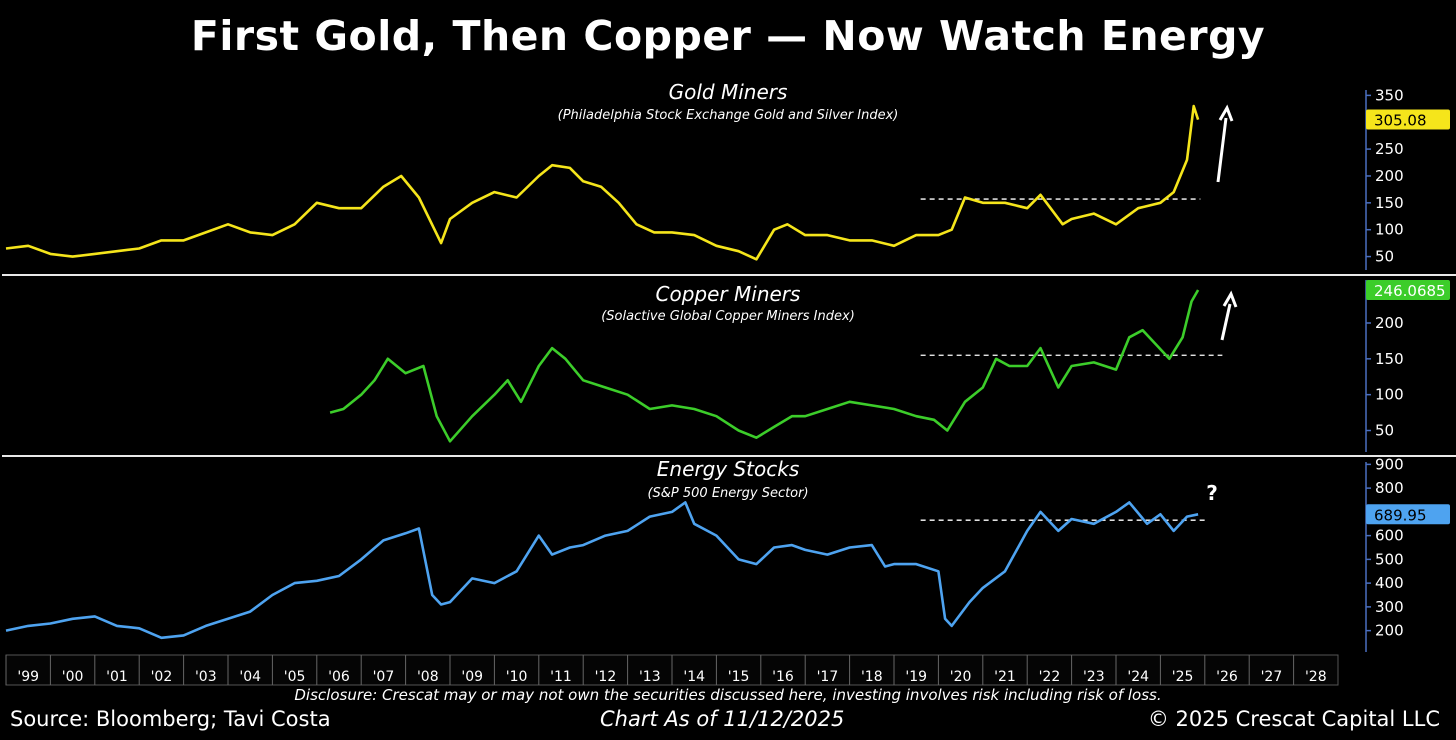  What do you see at coordinates (783, 677) in the screenshot?
I see `x-tick-label: '16` at bounding box center [783, 677].